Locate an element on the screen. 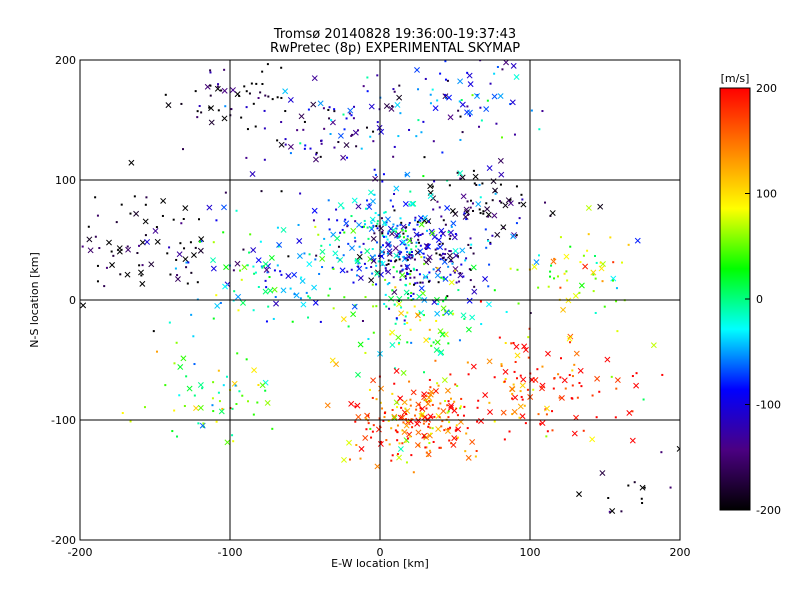 This screenshot has height=600, width=800. colorbar-unit-label: [m/s] is located at coordinates (735, 78).